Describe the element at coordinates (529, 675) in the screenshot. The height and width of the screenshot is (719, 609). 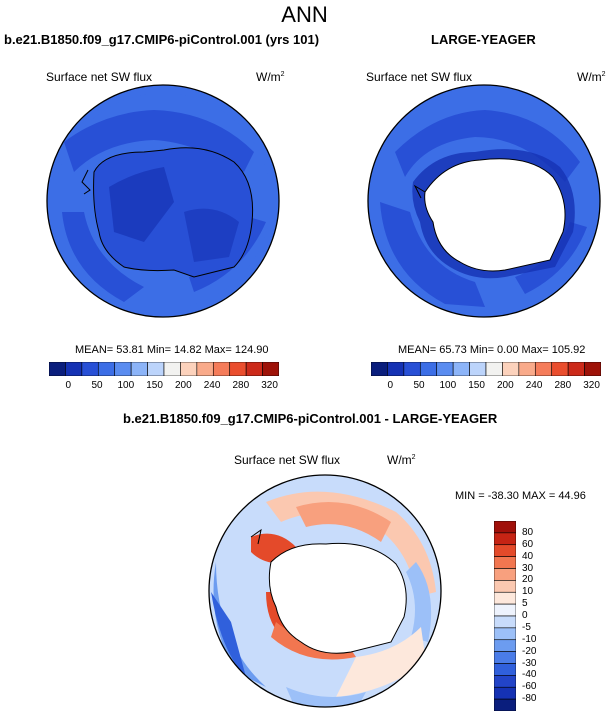
I see `colorbar-tick-label: -40` at that location.